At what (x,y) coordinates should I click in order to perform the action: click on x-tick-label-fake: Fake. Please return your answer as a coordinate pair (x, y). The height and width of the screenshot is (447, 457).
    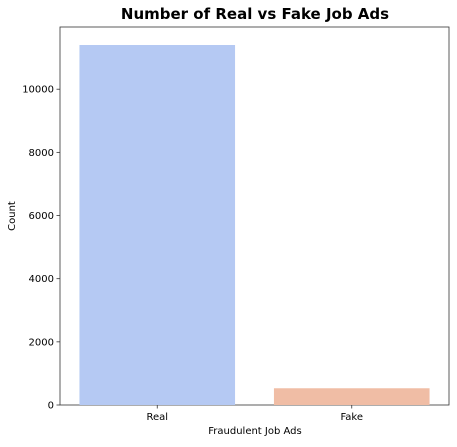
    Looking at the image, I should click on (351, 417).